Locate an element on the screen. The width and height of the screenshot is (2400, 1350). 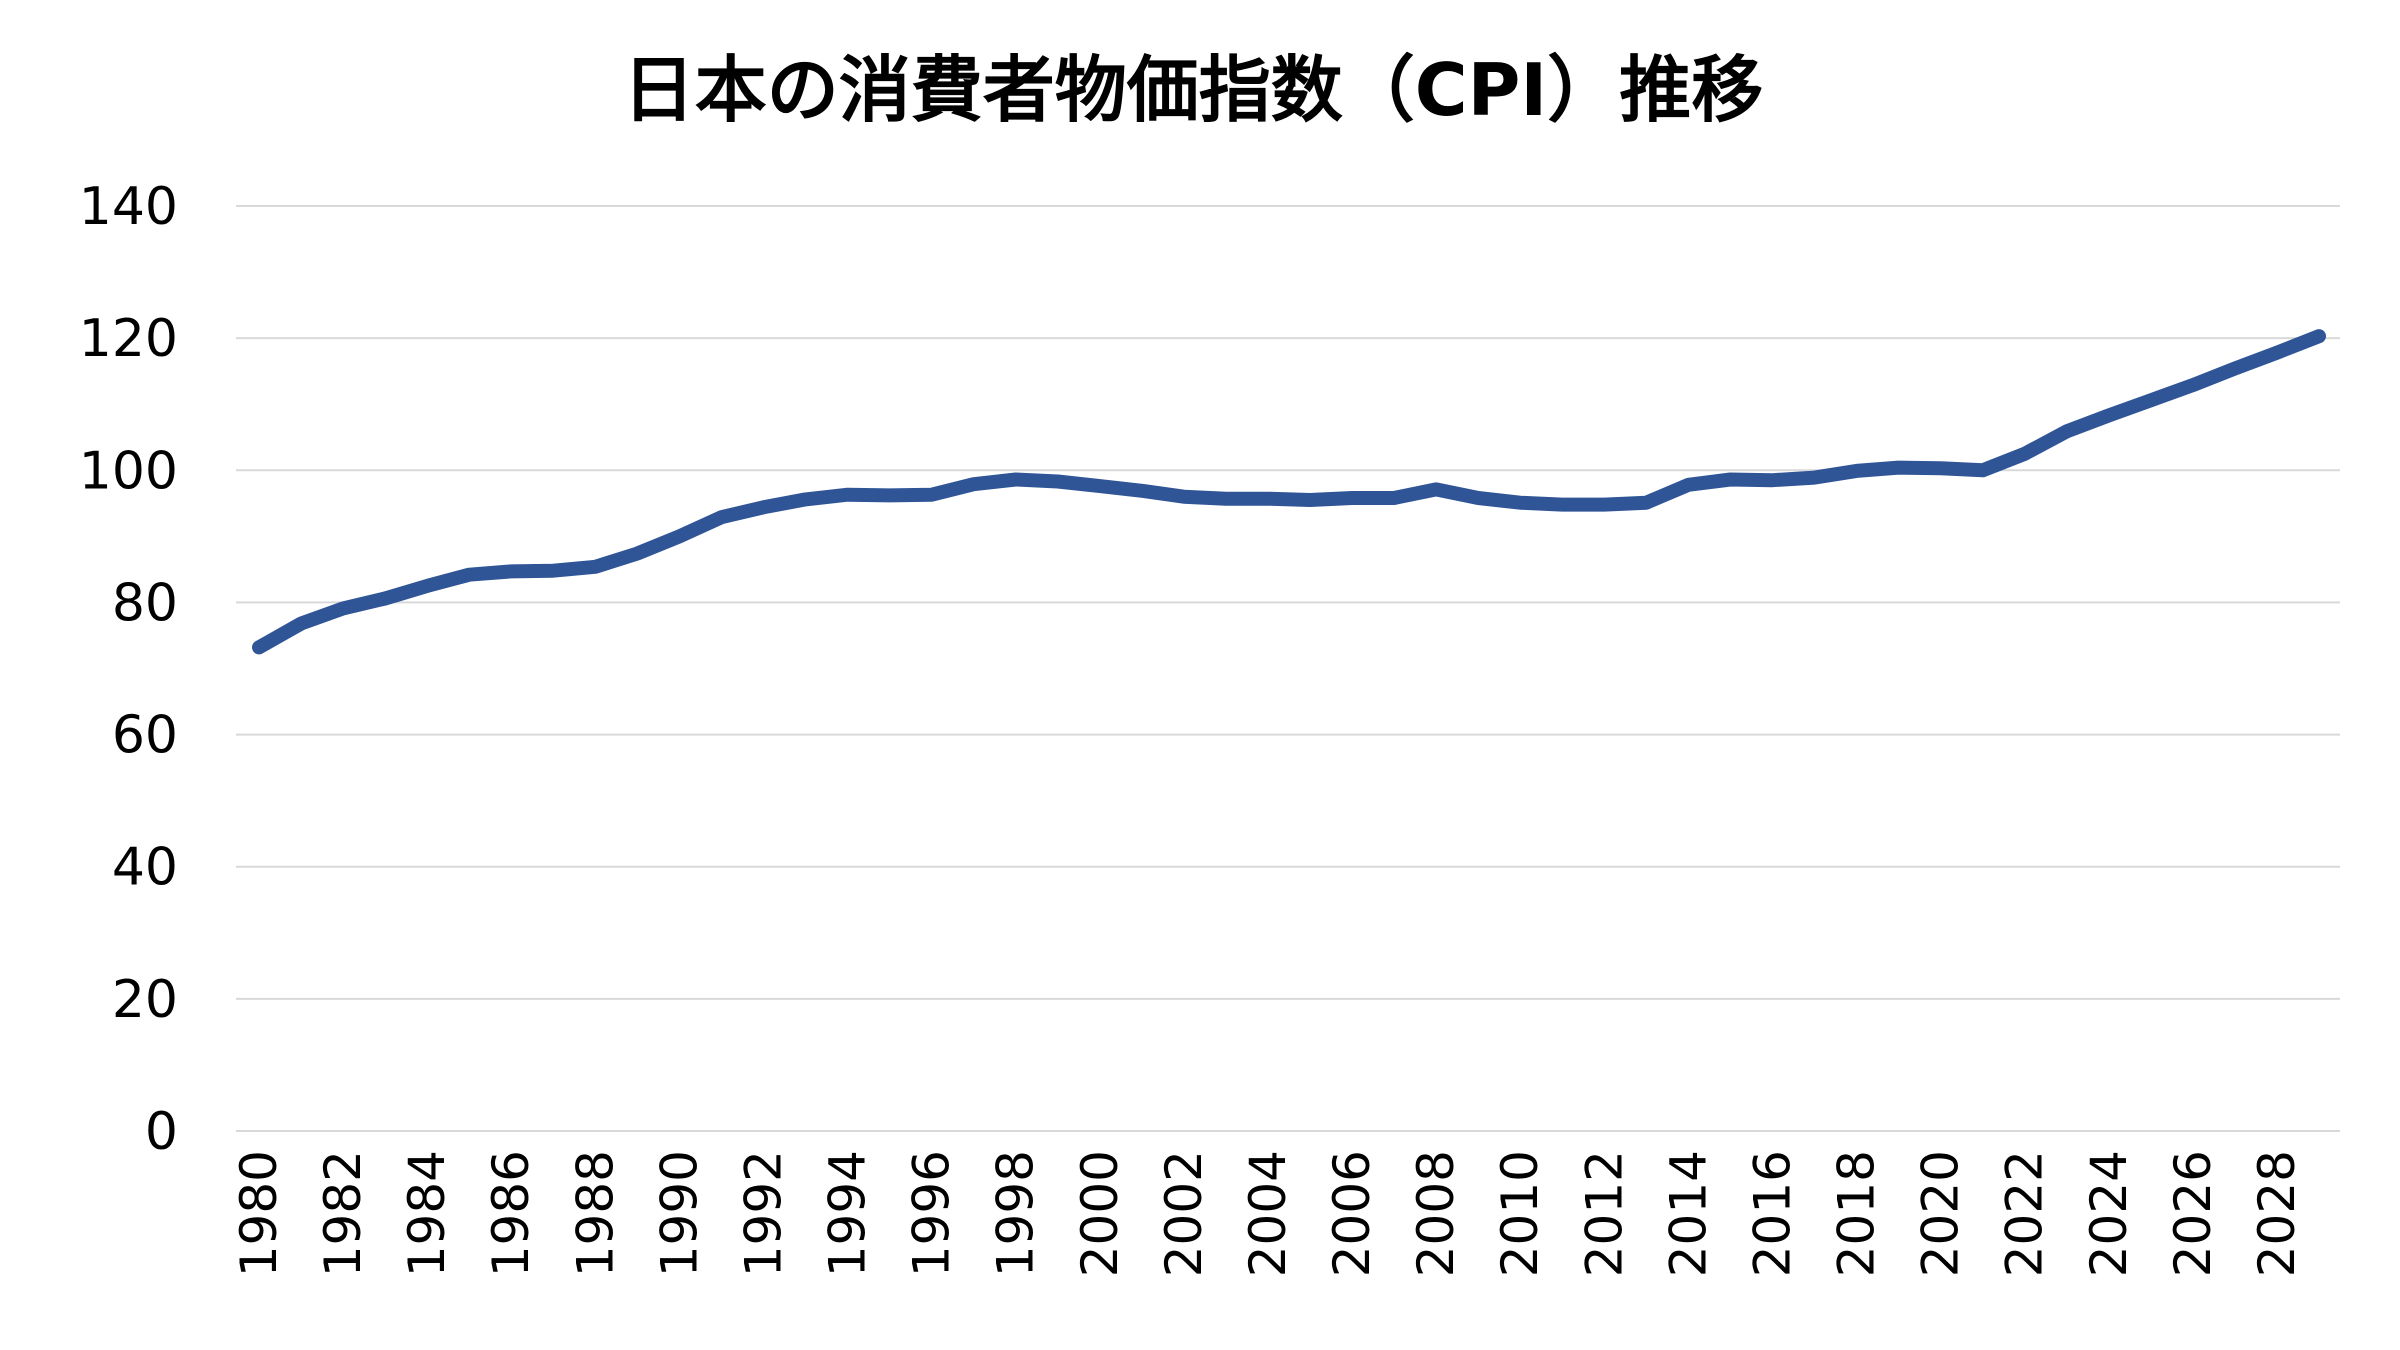
y-tick-label-0: 0 is located at coordinates (161, 1132).